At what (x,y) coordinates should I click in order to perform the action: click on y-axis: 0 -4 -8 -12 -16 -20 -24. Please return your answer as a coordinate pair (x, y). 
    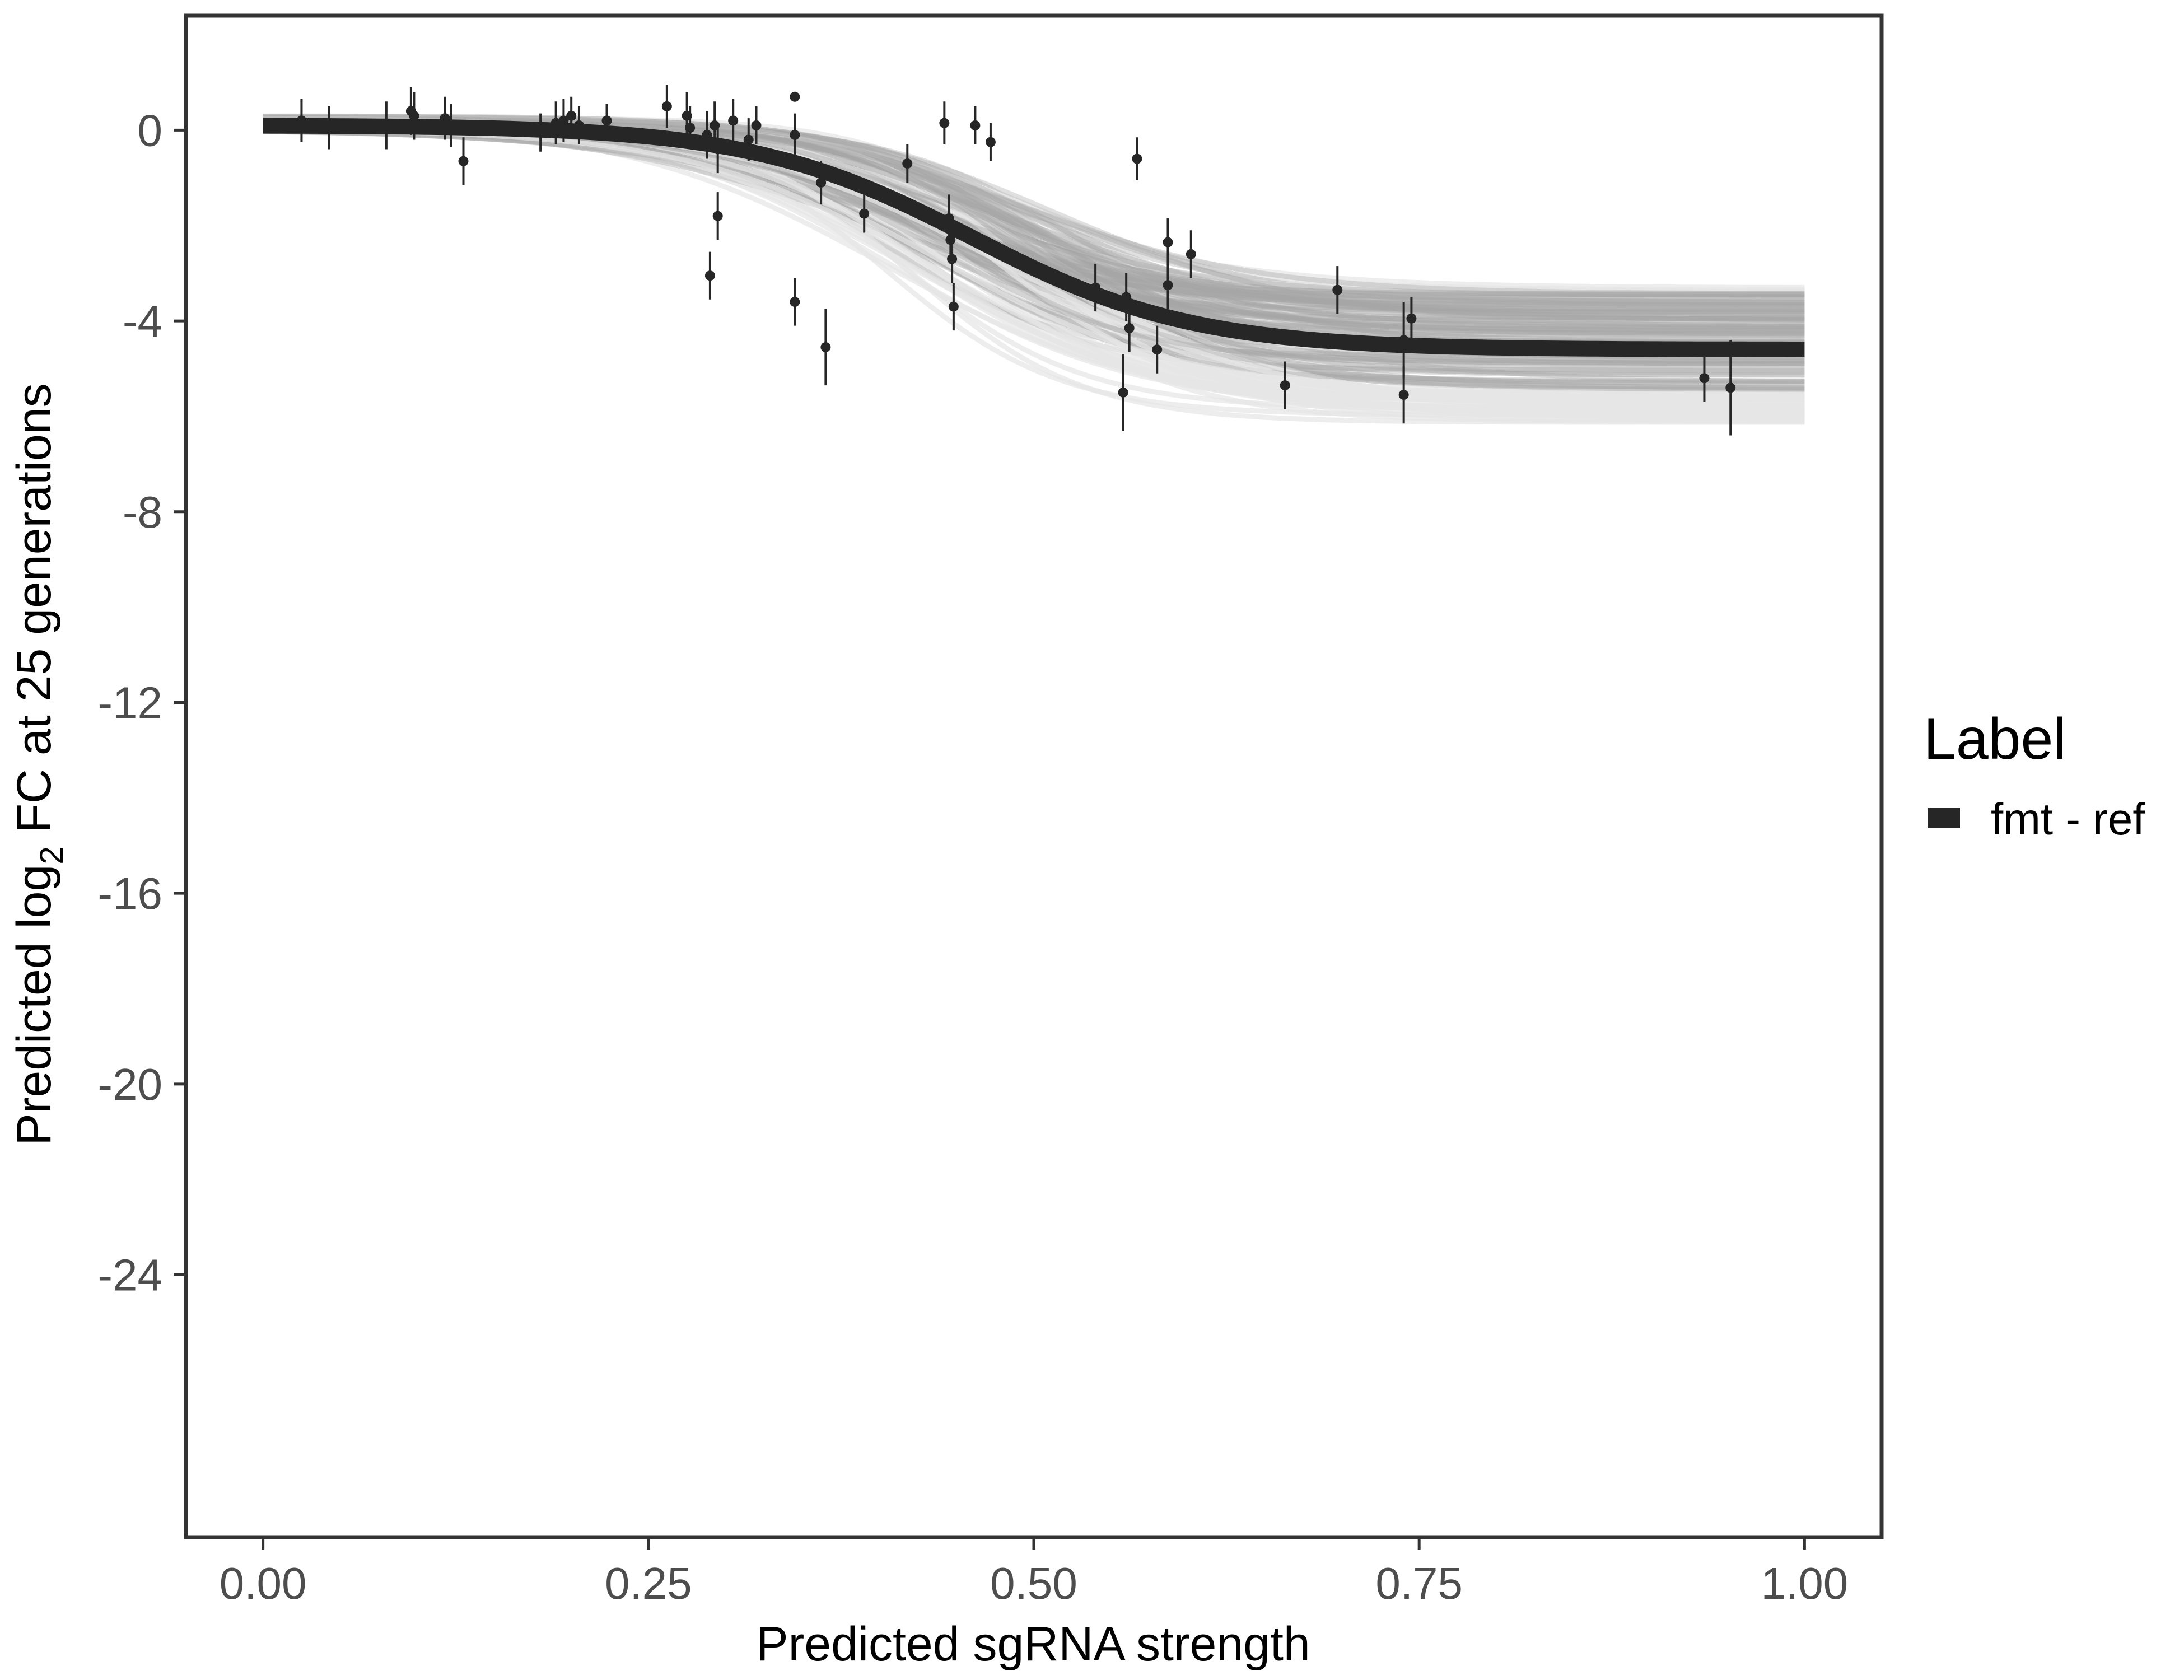
    Looking at the image, I should click on (142, 703).